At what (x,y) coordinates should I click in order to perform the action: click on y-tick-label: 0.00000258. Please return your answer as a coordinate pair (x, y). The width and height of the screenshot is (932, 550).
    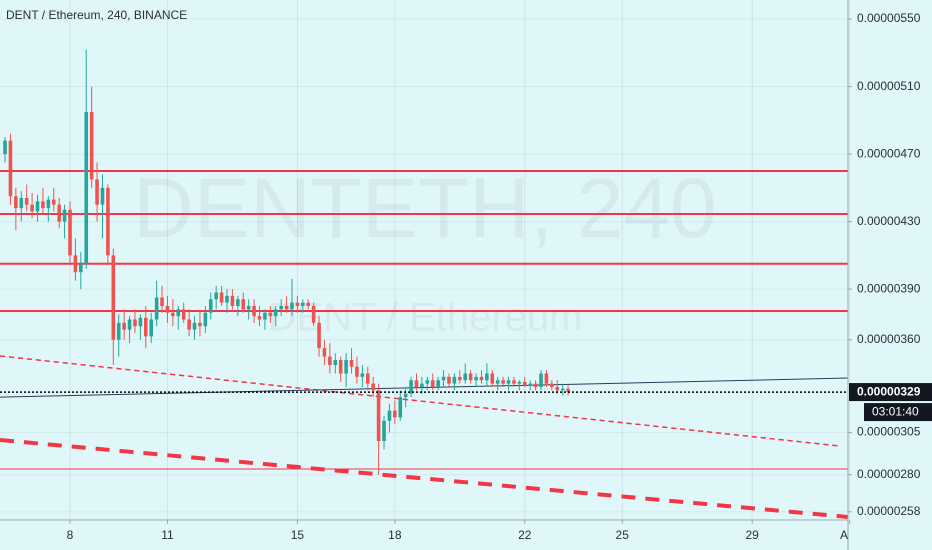
    Looking at the image, I should click on (889, 511).